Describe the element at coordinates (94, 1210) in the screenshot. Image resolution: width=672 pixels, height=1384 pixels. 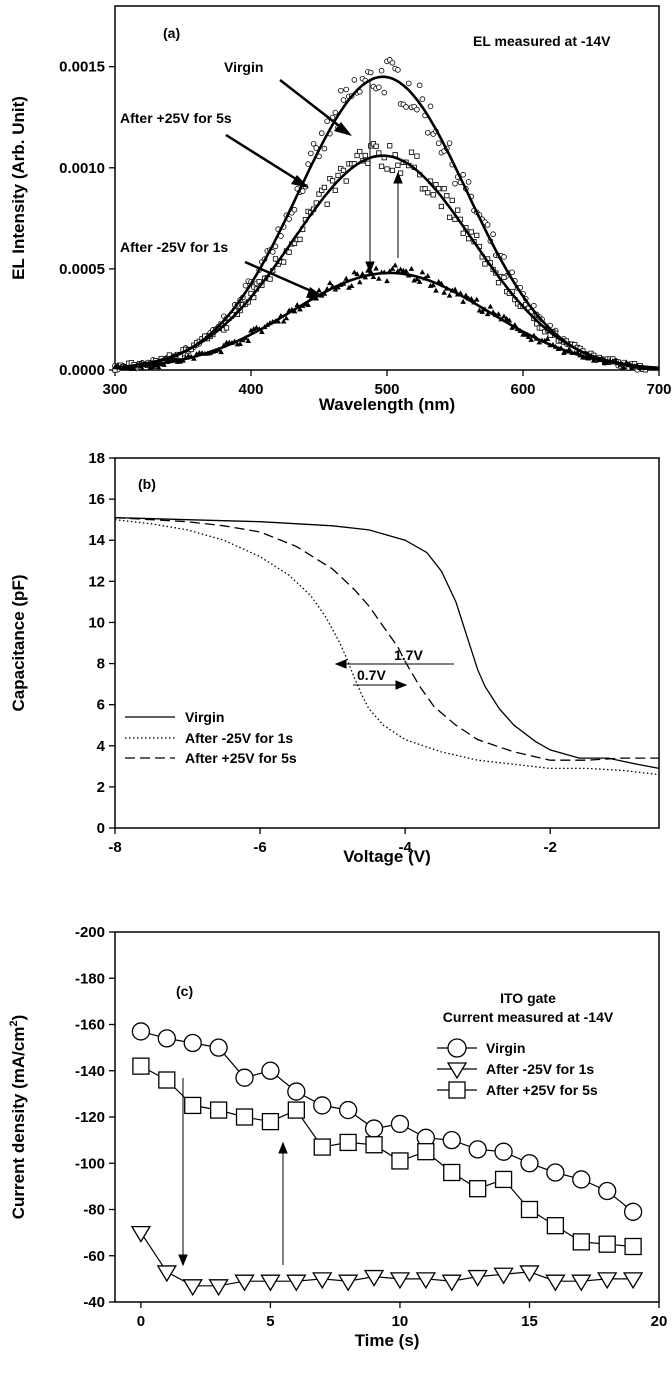
I see `y-tick-label: -80` at that location.